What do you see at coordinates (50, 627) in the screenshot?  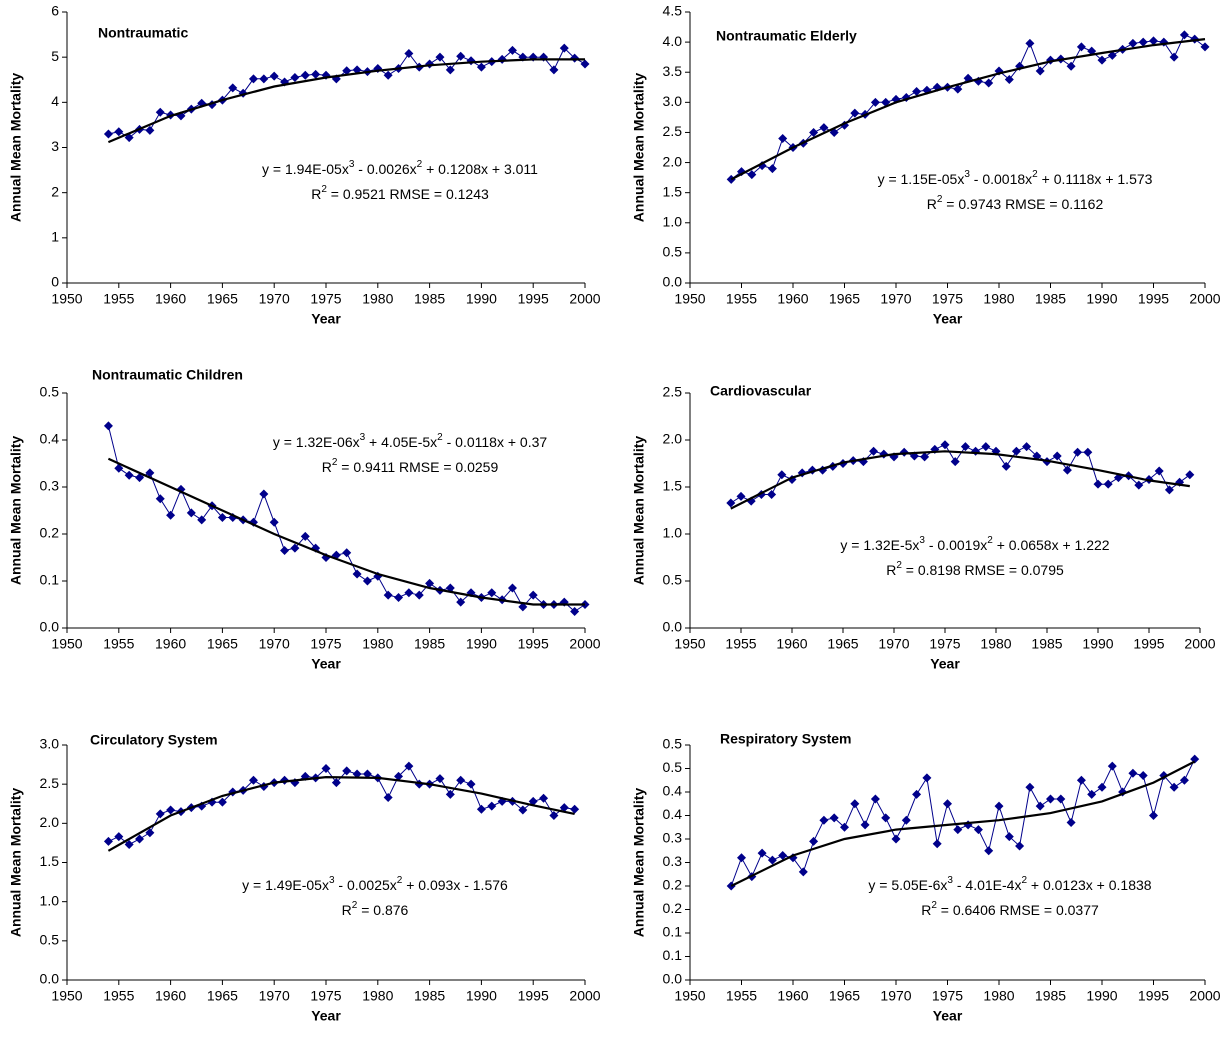 I see `y-tick-label: 0.0` at bounding box center [50, 627].